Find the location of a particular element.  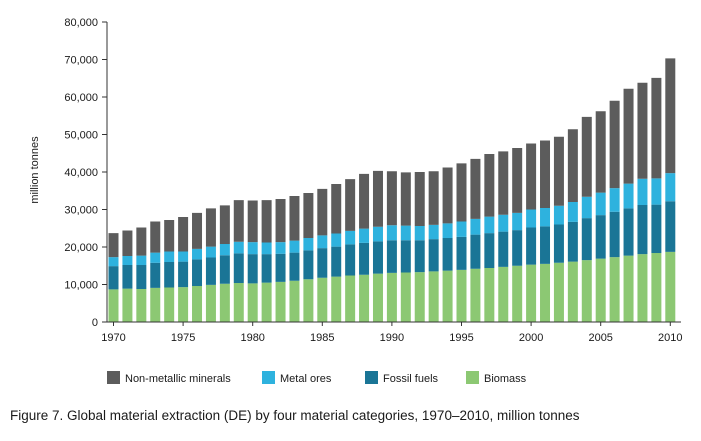

bar-segment-fossil-fuels-1976 is located at coordinates (197, 273).